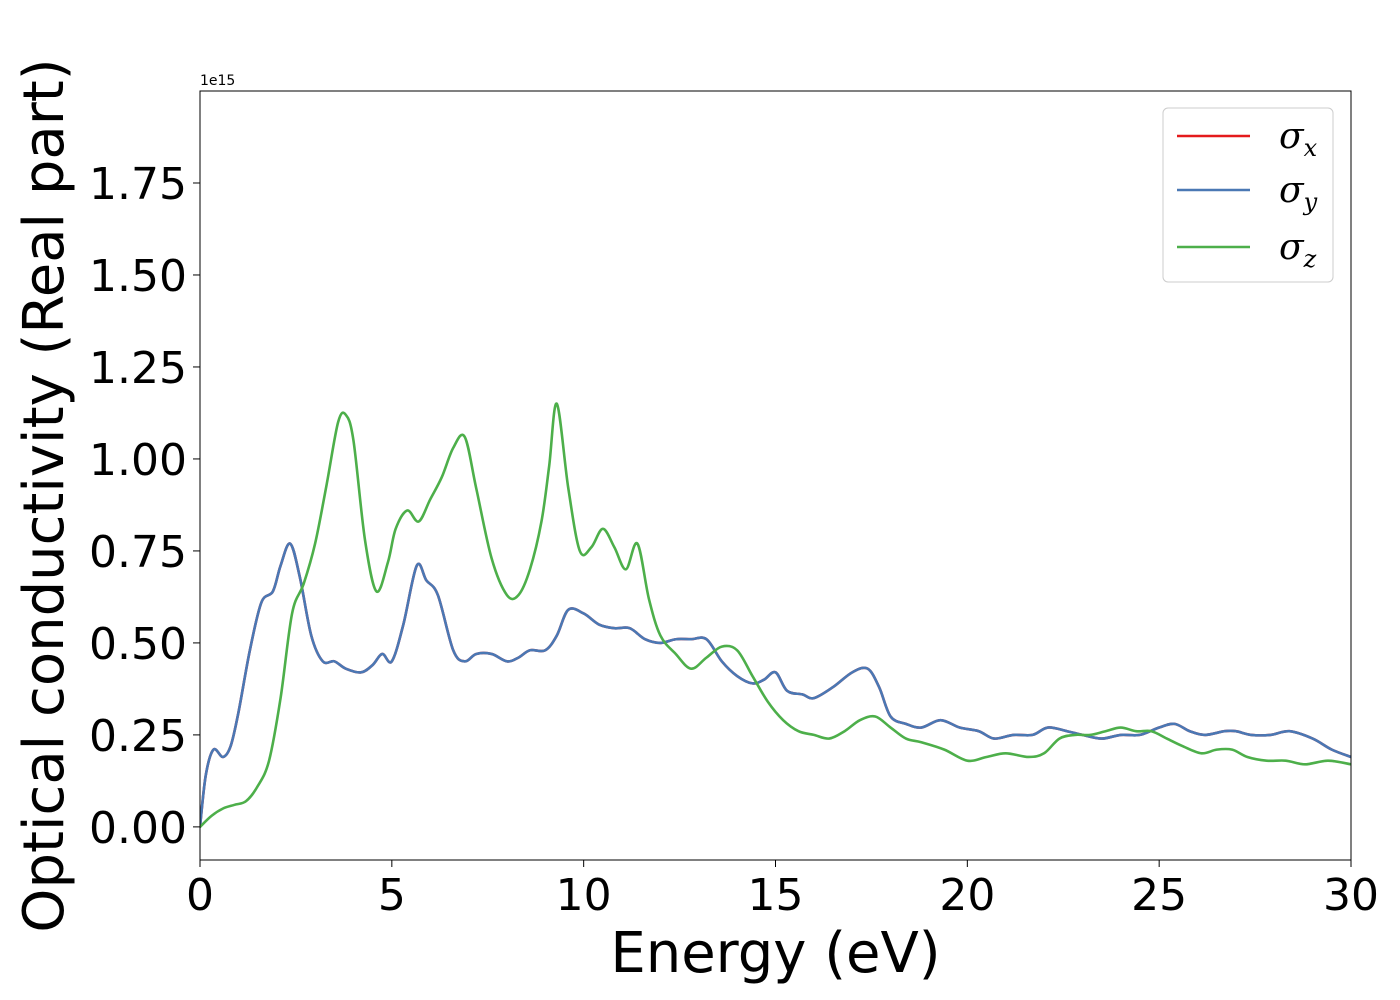 This screenshot has width=1400, height=1000. Describe the element at coordinates (144, 506) in the screenshot. I see `y-axis: 0.00 0.25 0.50 0.75 1.00 1.25 1.50 1.75` at that location.